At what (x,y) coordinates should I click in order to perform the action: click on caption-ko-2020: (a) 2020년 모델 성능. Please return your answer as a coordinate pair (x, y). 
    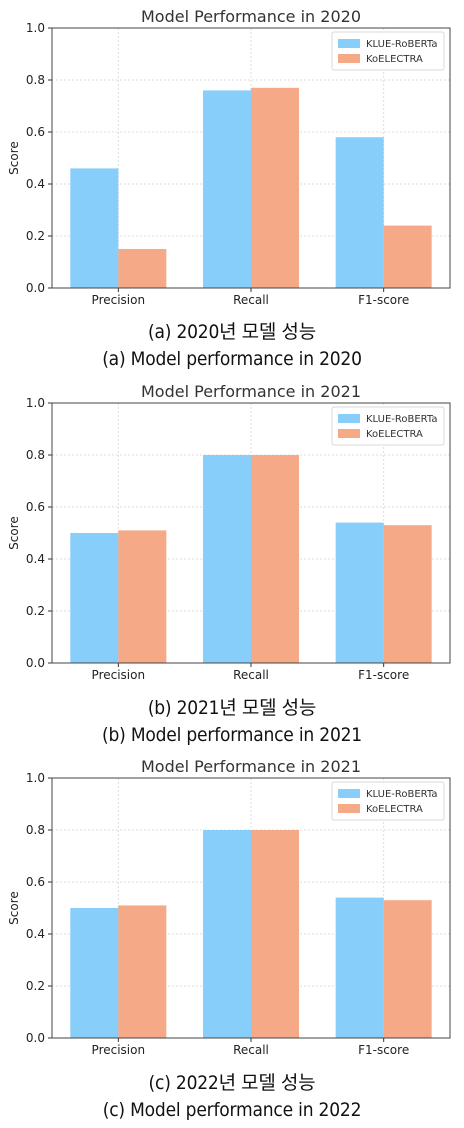
    Looking at the image, I should click on (232, 332).